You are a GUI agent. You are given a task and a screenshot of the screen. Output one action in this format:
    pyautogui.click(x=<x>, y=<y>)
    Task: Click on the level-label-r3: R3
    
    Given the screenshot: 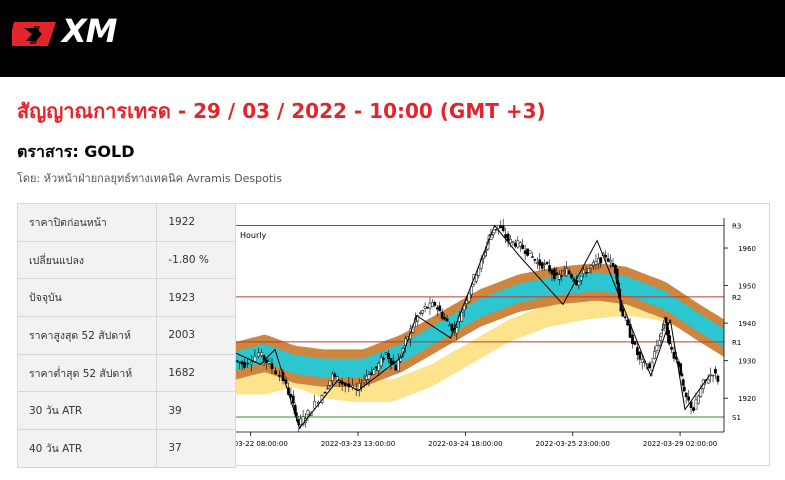 What is the action you would take?
    pyautogui.click(x=736, y=227)
    